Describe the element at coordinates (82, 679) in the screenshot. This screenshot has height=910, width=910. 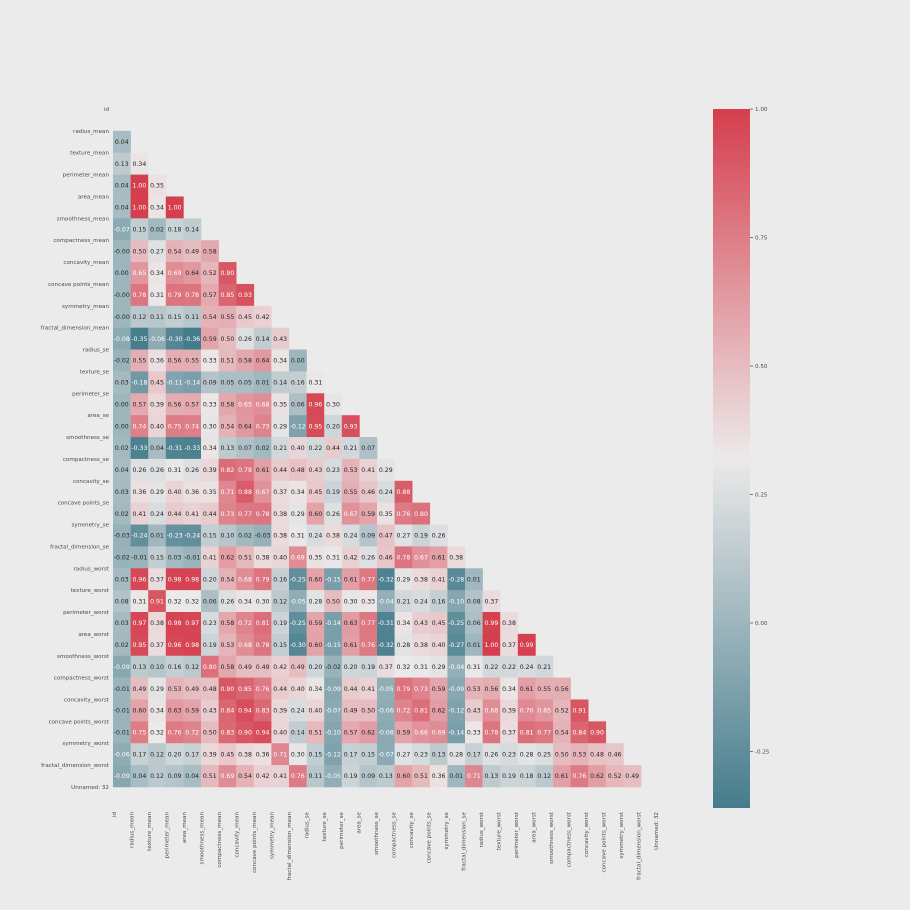
I see `y-tick-label: compactness_worst` at that location.